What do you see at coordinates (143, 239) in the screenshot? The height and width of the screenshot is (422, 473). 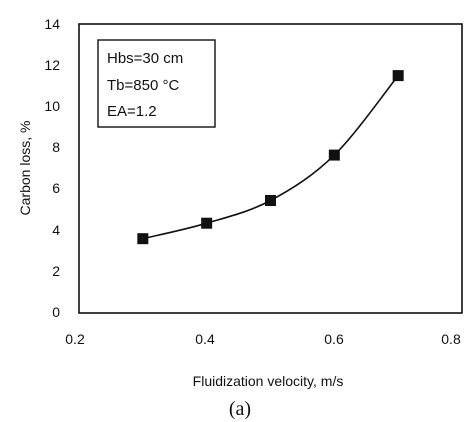 I see `data-point-0.3` at bounding box center [143, 239].